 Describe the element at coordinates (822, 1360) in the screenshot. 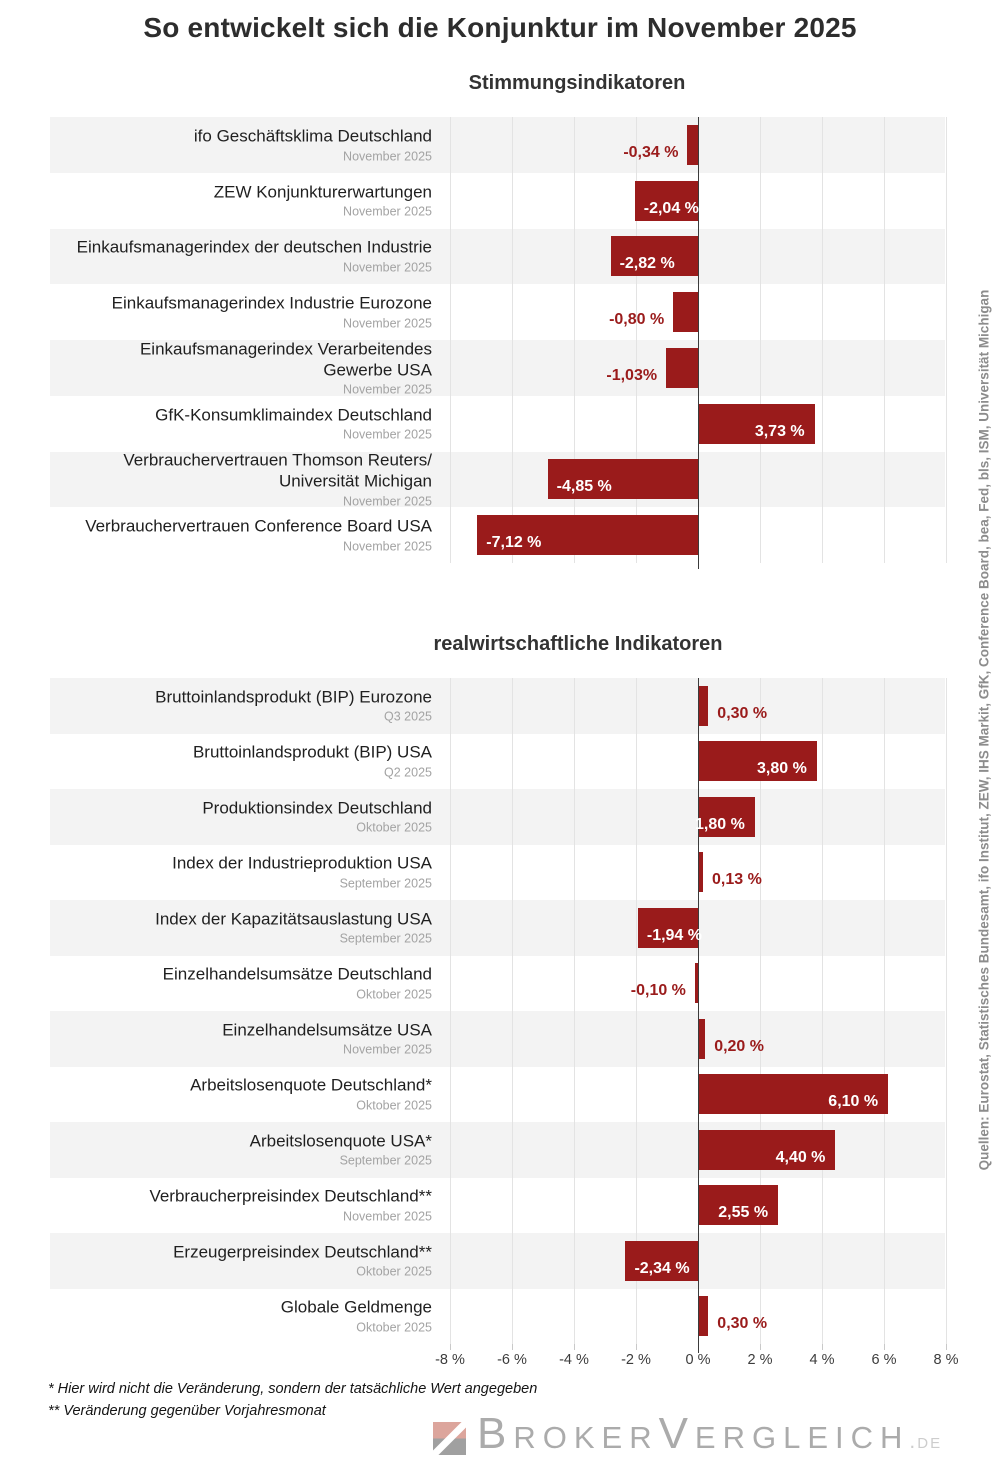

I see `axis-tick-label: 4 %` at that location.